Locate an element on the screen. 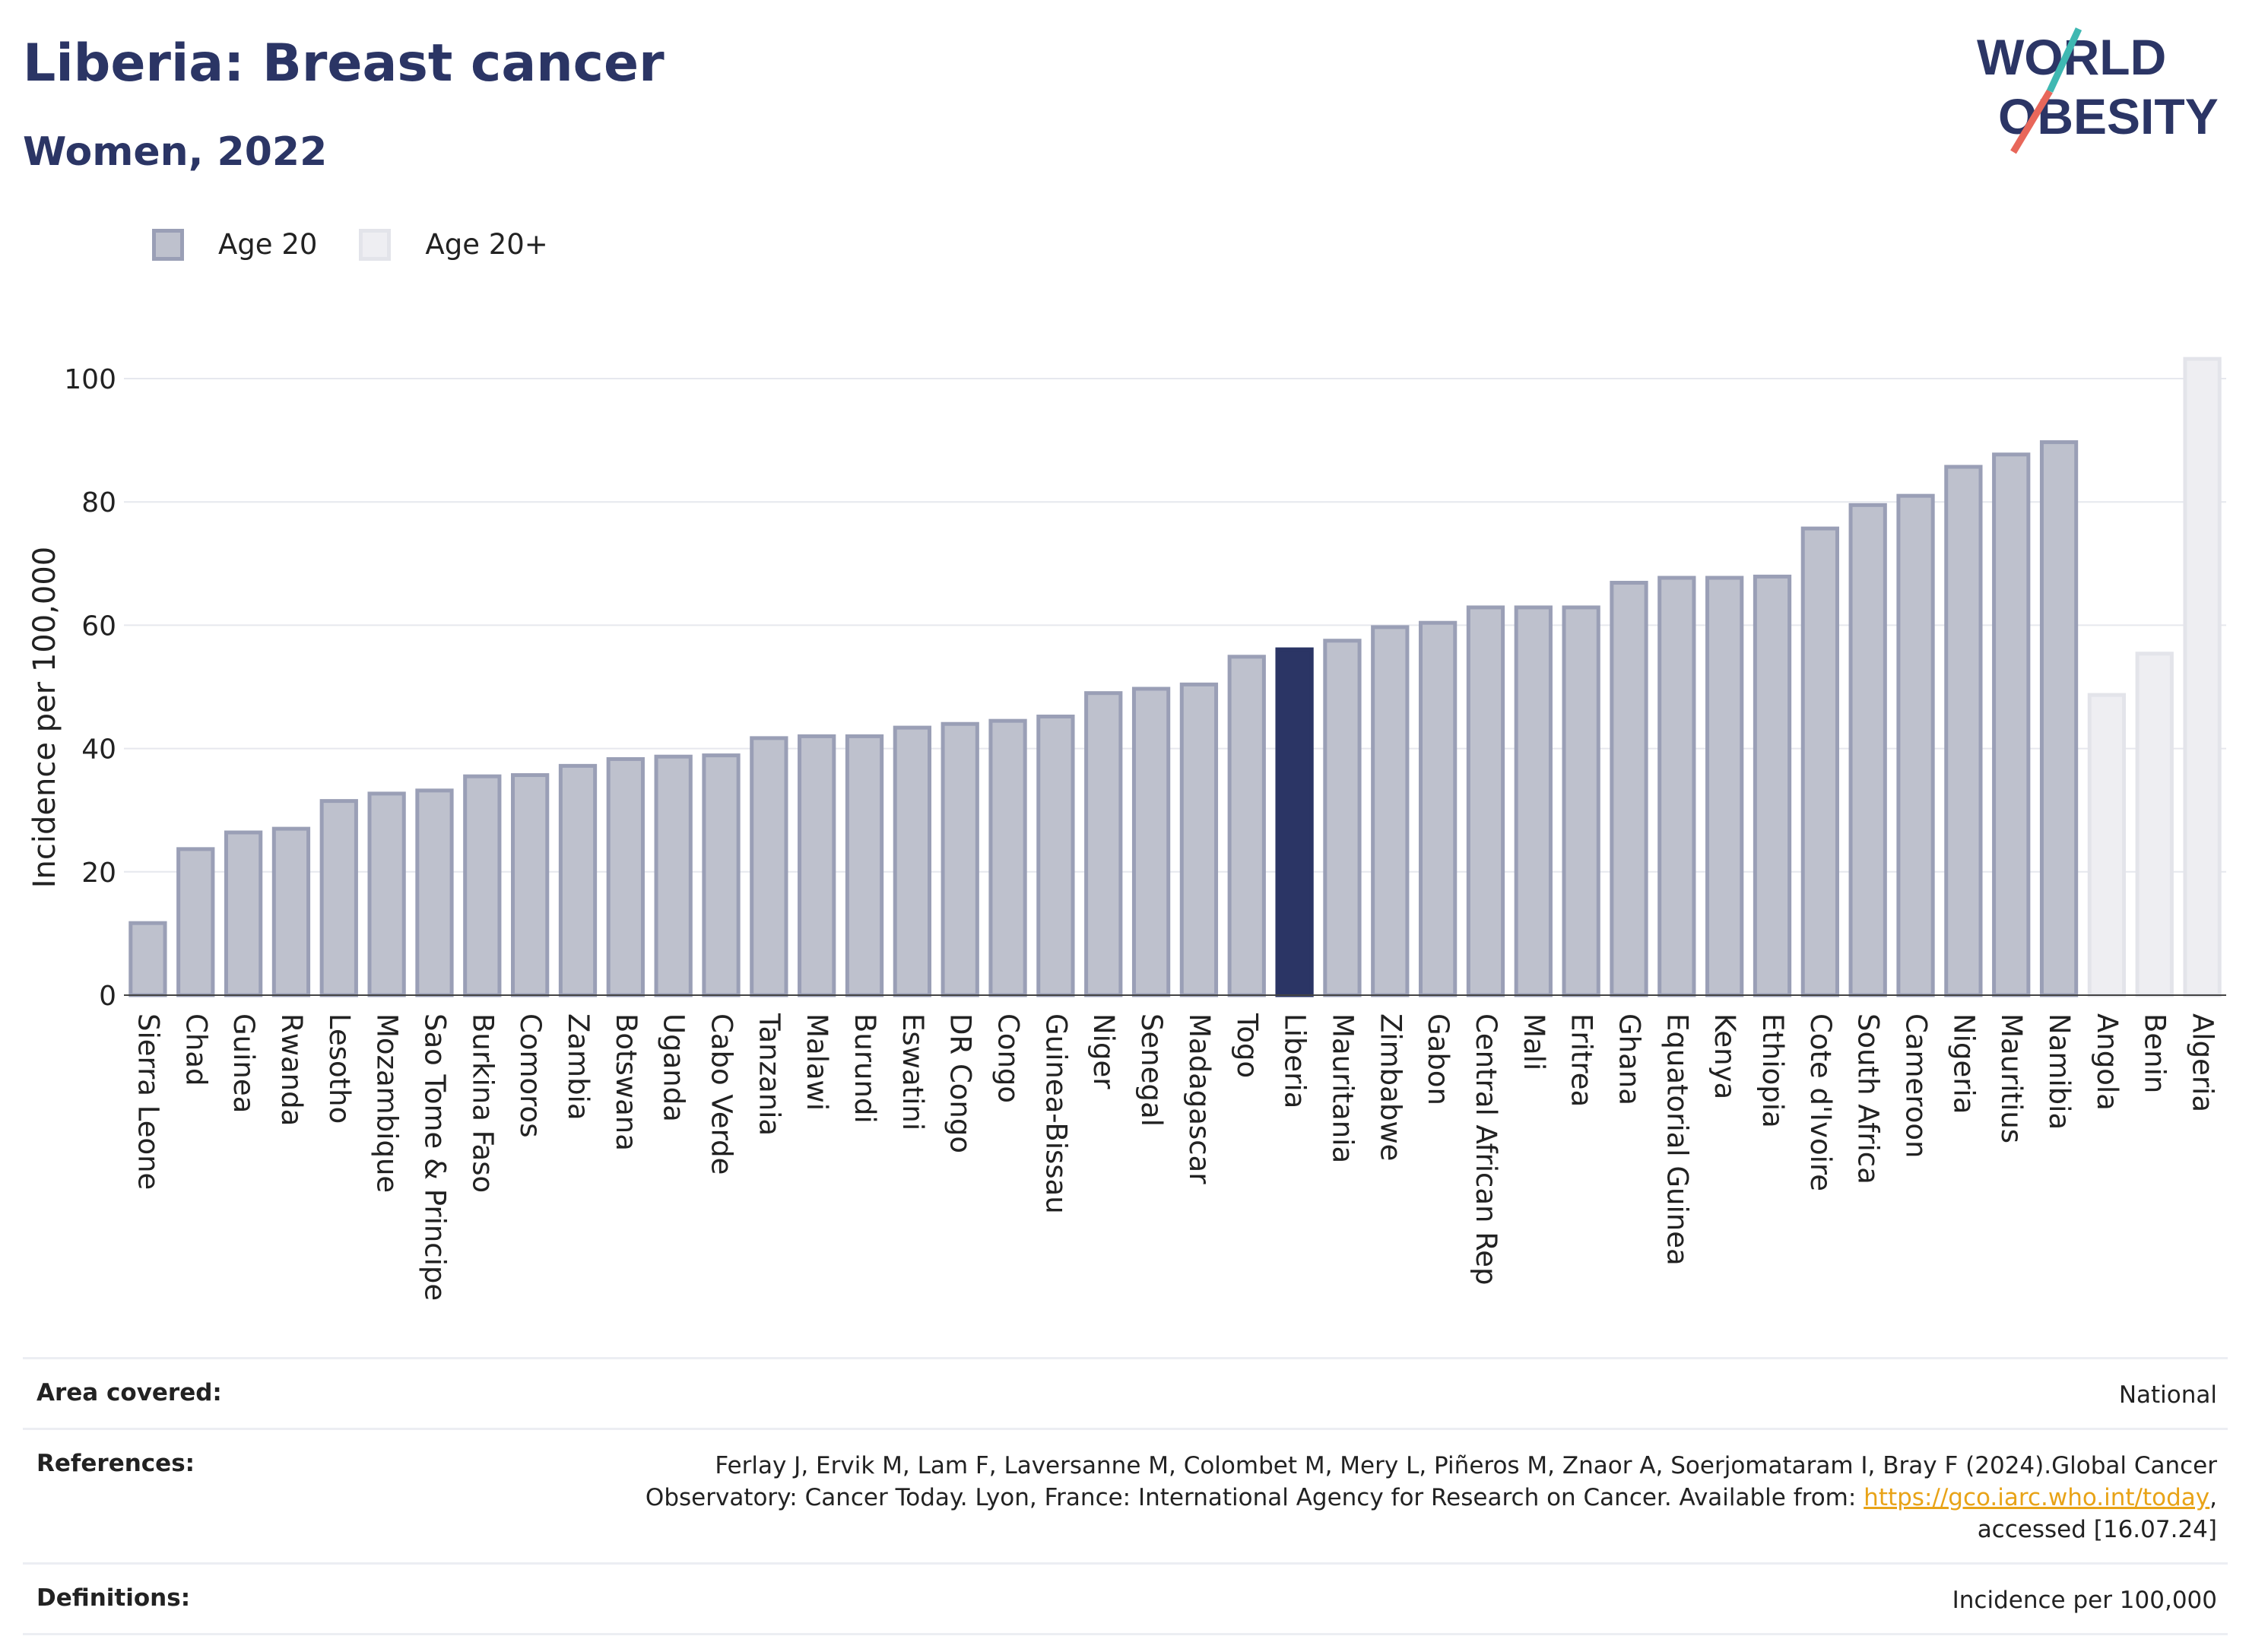  definitions-label: Definitions: is located at coordinates (113, 1598).